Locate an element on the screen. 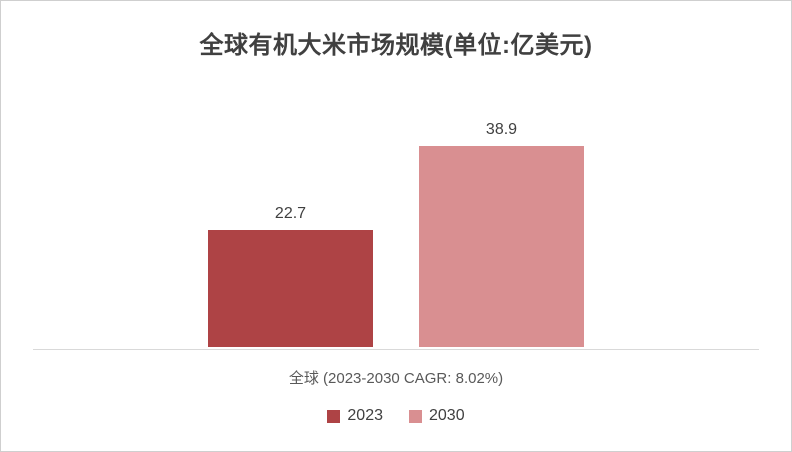 Image resolution: width=792 pixels, height=452 pixels. legend-item-2030: 2030 is located at coordinates (437, 416).